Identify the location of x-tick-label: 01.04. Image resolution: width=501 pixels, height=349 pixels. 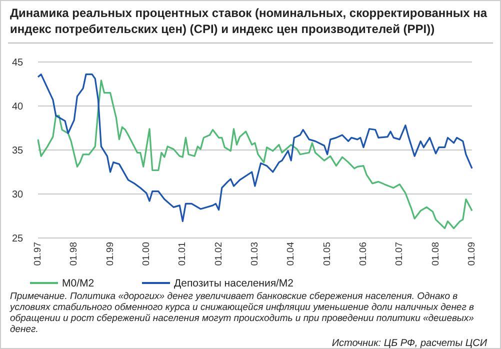
(291, 254).